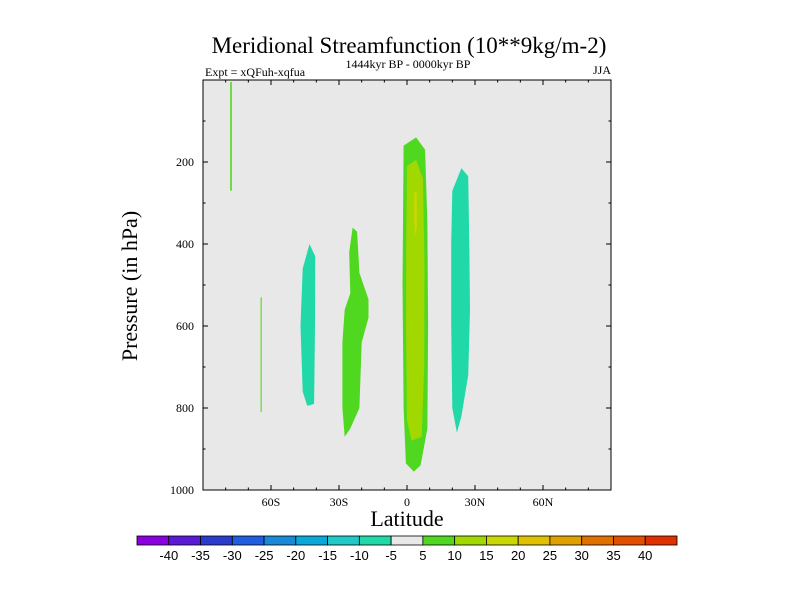 Image resolution: width=800 pixels, height=600 pixels. Describe the element at coordinates (264, 555) in the screenshot. I see `colorbar-label: -25` at that location.